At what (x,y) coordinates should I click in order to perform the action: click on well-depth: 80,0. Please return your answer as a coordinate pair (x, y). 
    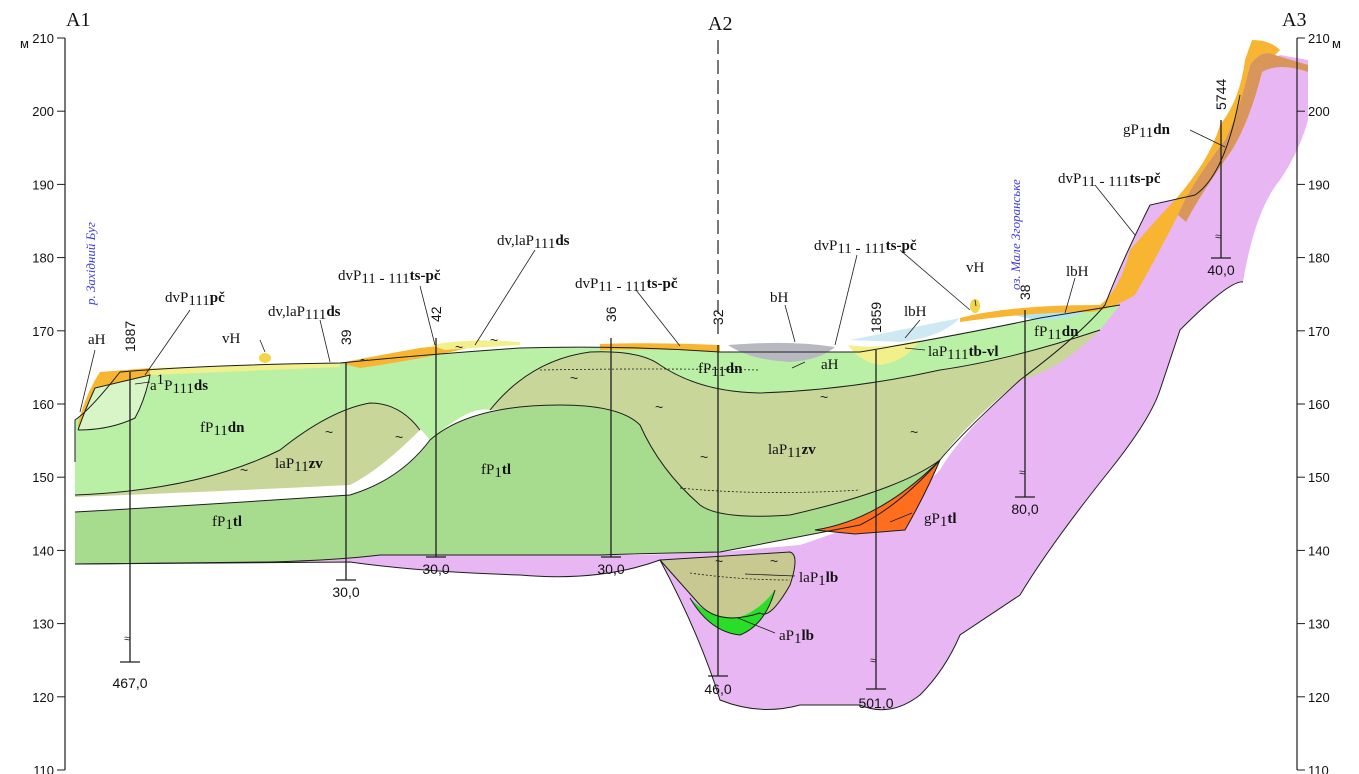
    Looking at the image, I should click on (1024, 509).